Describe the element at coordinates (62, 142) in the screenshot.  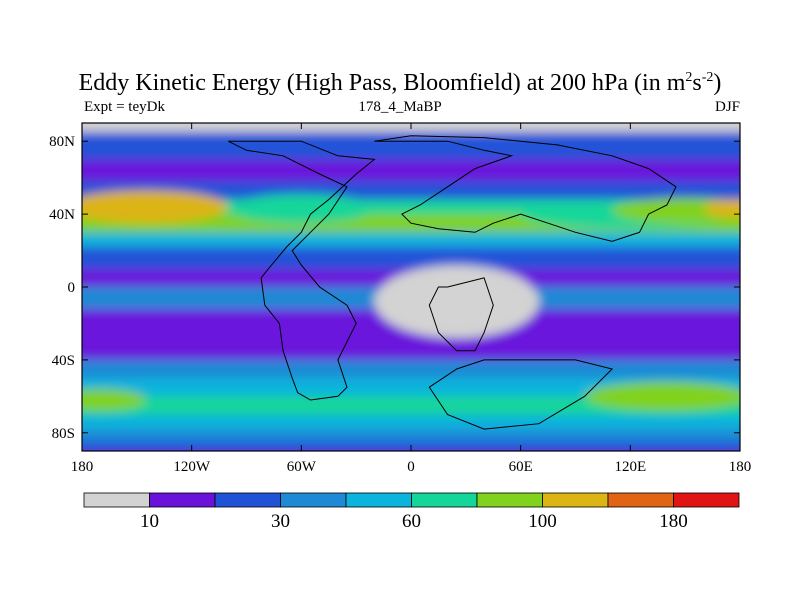
I see `y-tick-label: 80N` at that location.